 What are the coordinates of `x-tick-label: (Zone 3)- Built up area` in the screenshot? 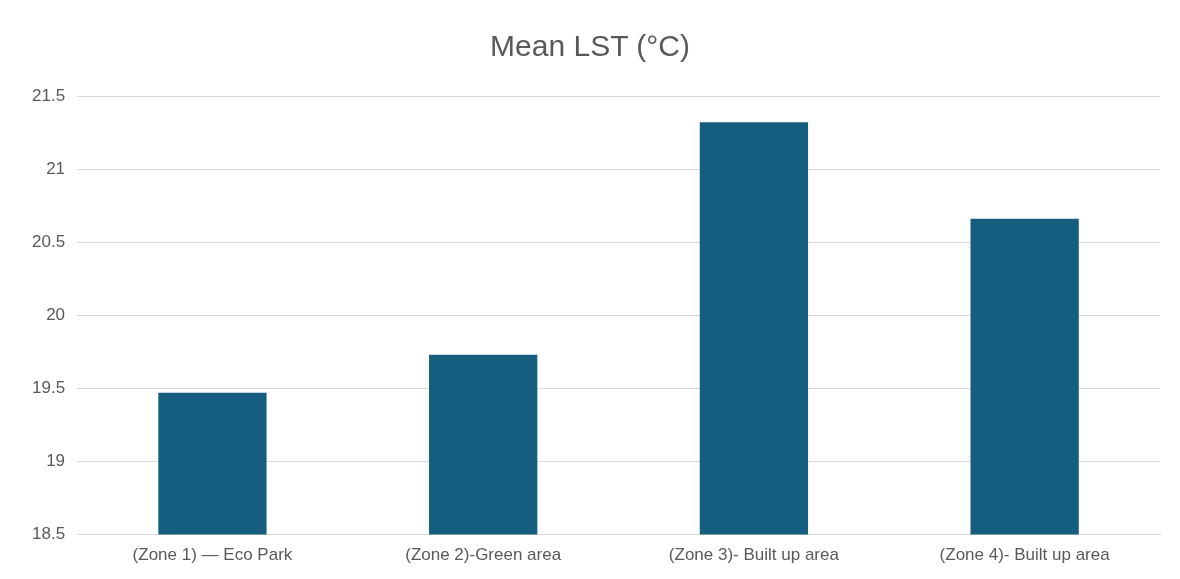 It's located at (754, 555).